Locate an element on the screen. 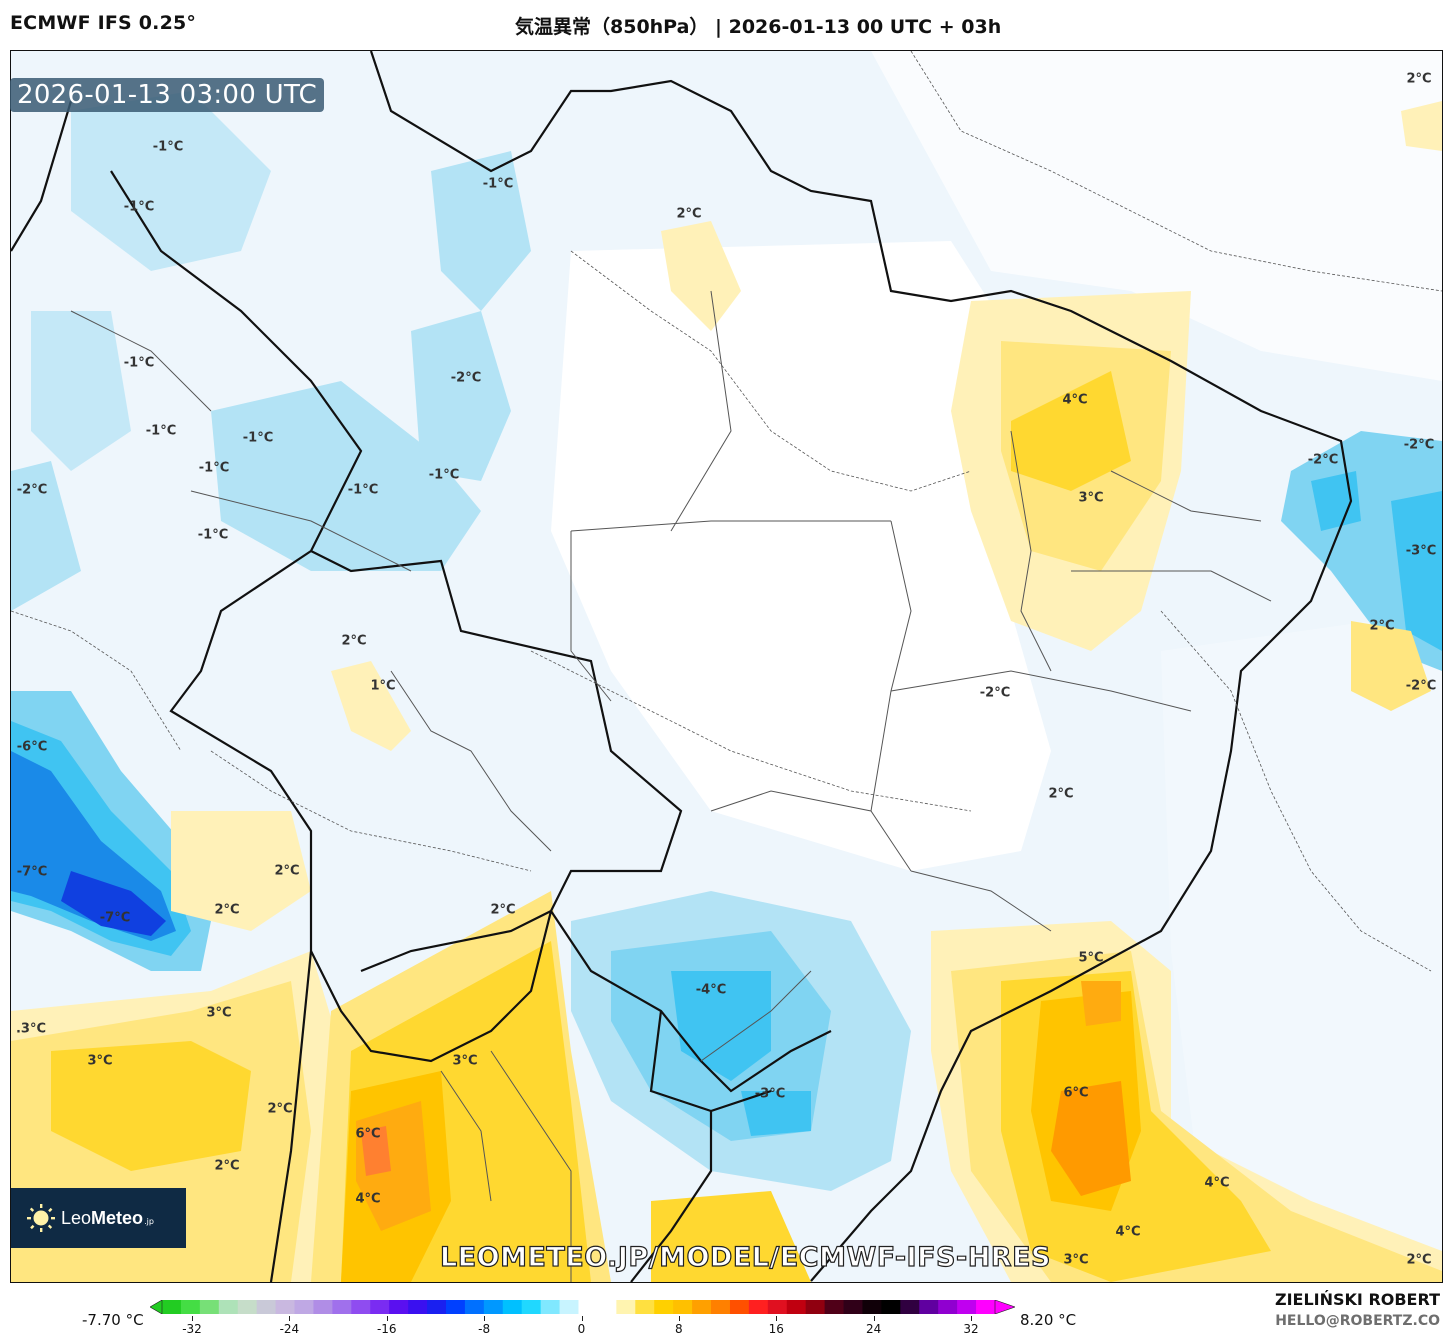 The height and width of the screenshot is (1338, 1449). colorbar-tick-label: -32 is located at coordinates (192, 1329).